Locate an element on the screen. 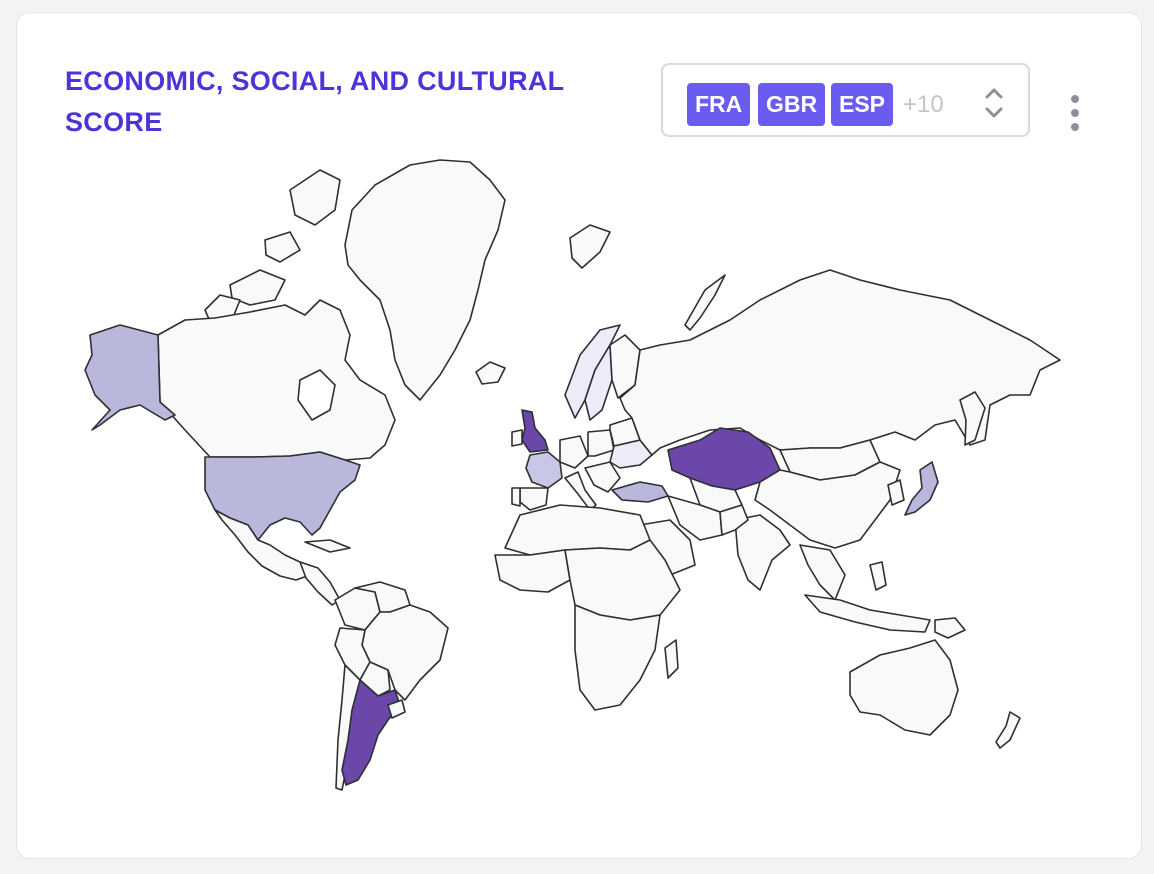  country-belarus is located at coordinates (625, 432).